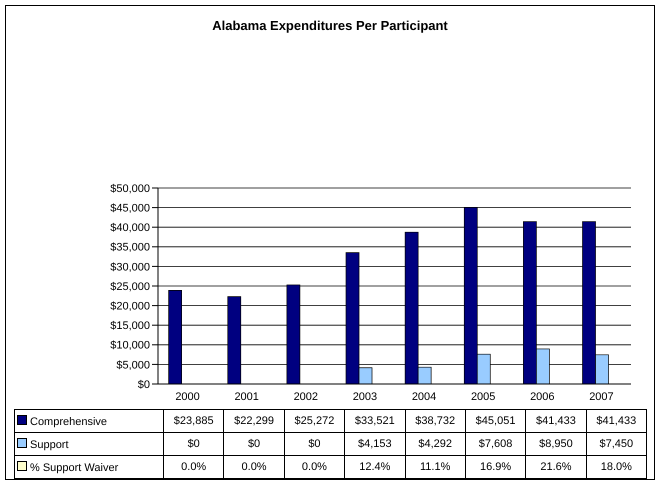  What do you see at coordinates (306, 396) in the screenshot?
I see `x-tick-label: 2002` at bounding box center [306, 396].